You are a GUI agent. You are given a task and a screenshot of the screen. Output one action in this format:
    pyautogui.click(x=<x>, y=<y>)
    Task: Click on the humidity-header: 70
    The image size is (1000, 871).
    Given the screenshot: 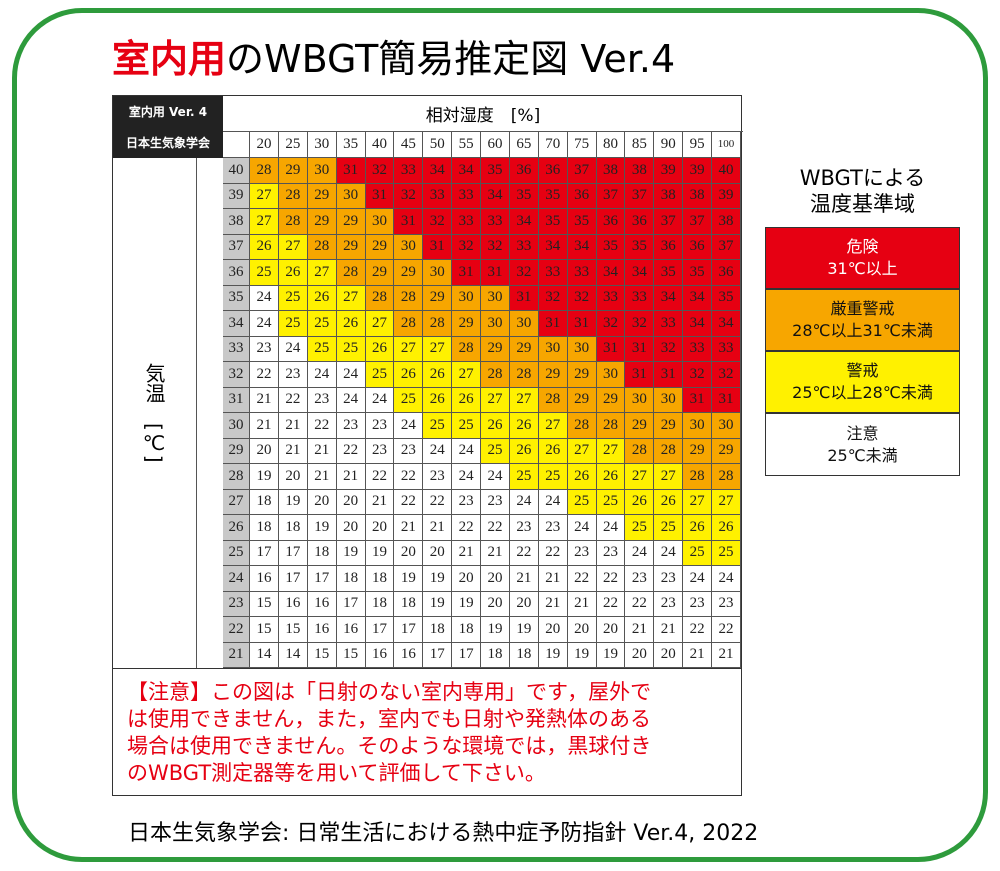 What is the action you would take?
    pyautogui.click(x=553, y=144)
    